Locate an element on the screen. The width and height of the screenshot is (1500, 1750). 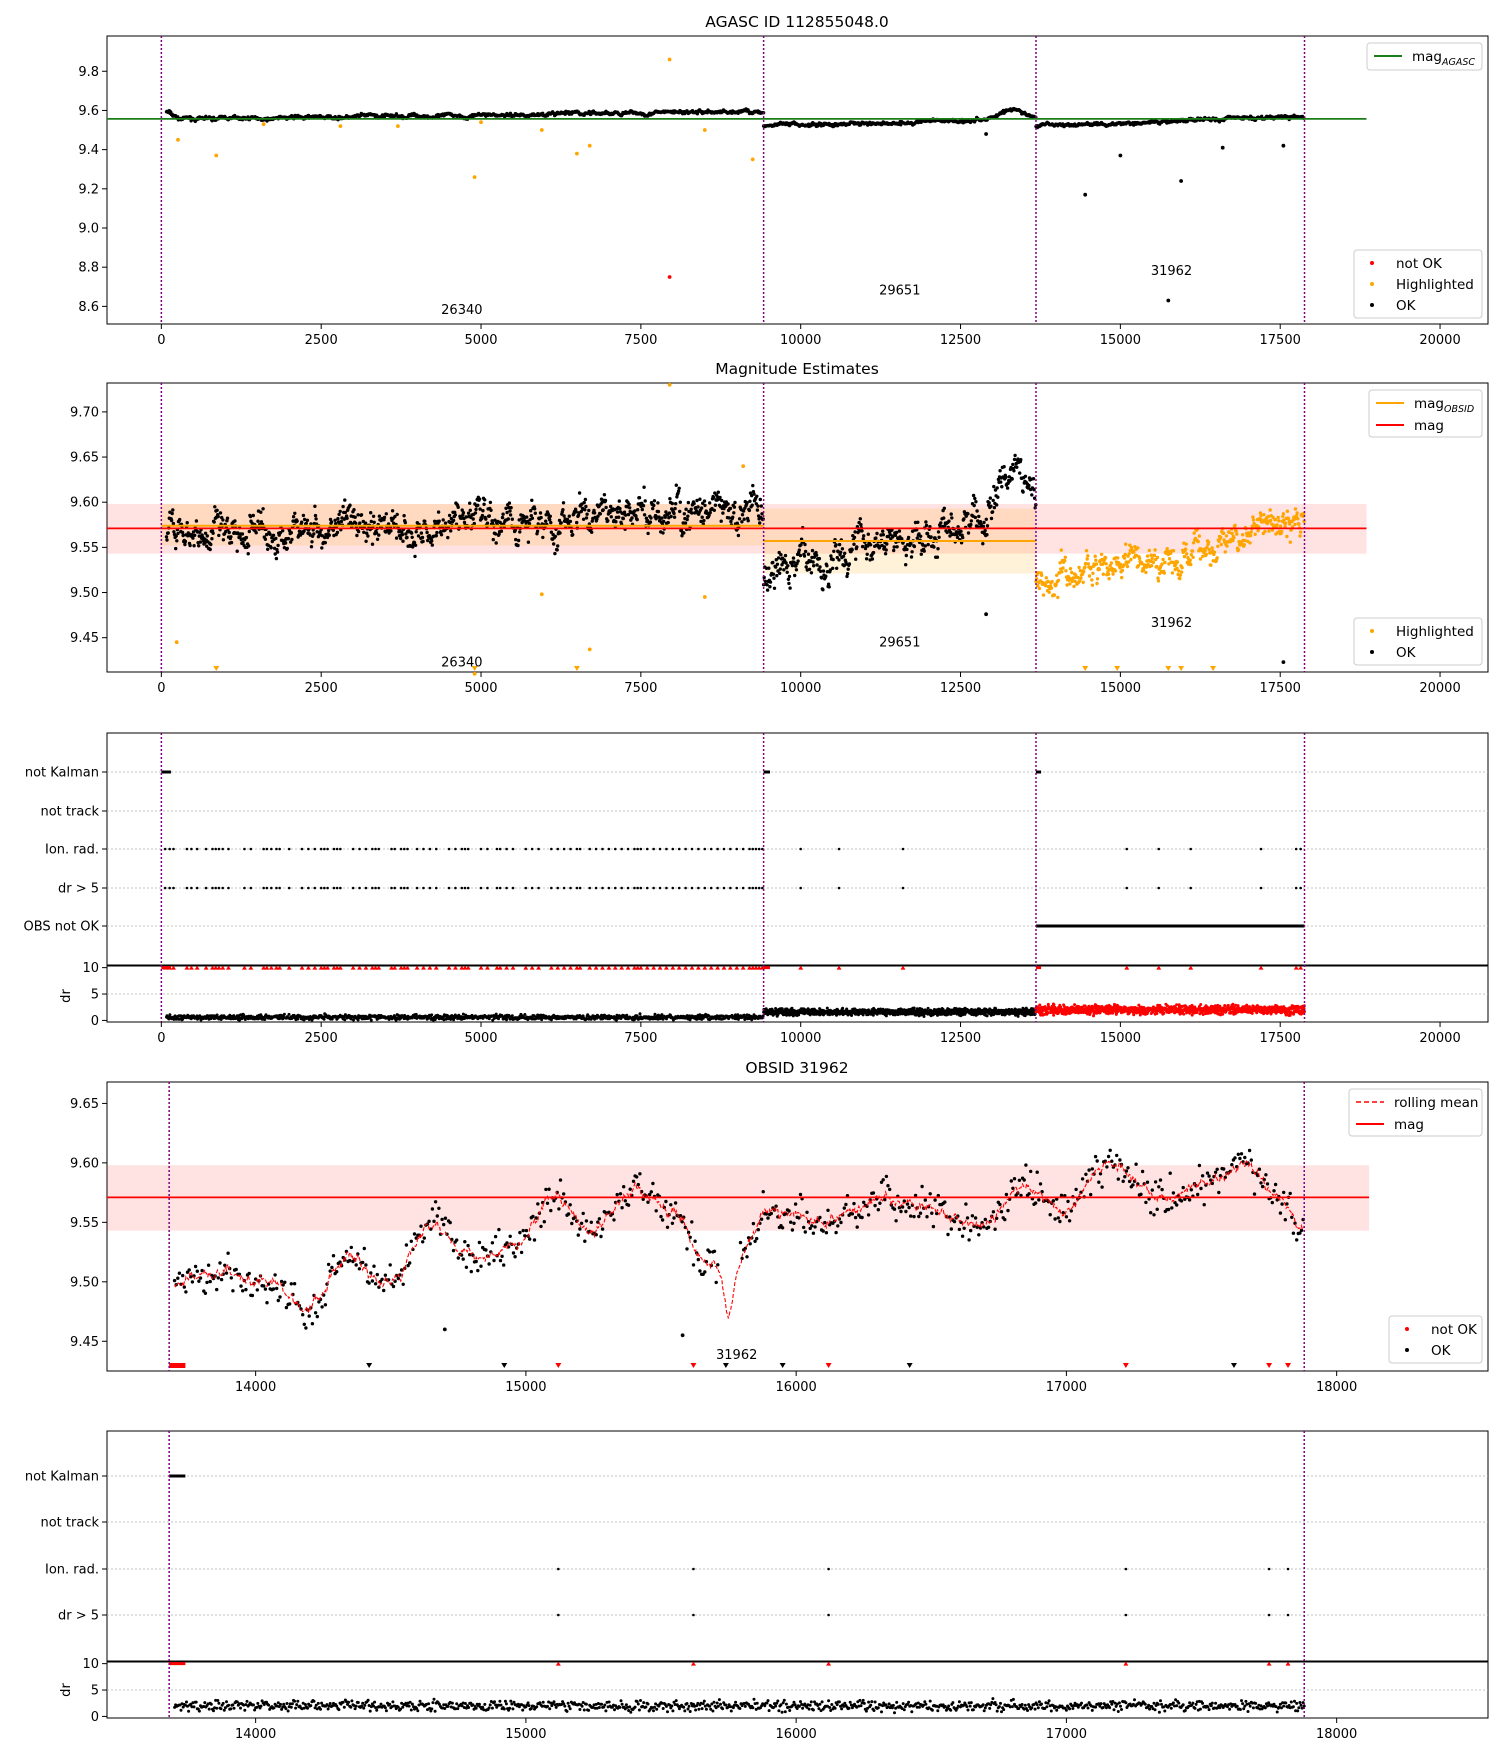
x-tick-label: 12500 is located at coordinates (960, 688).